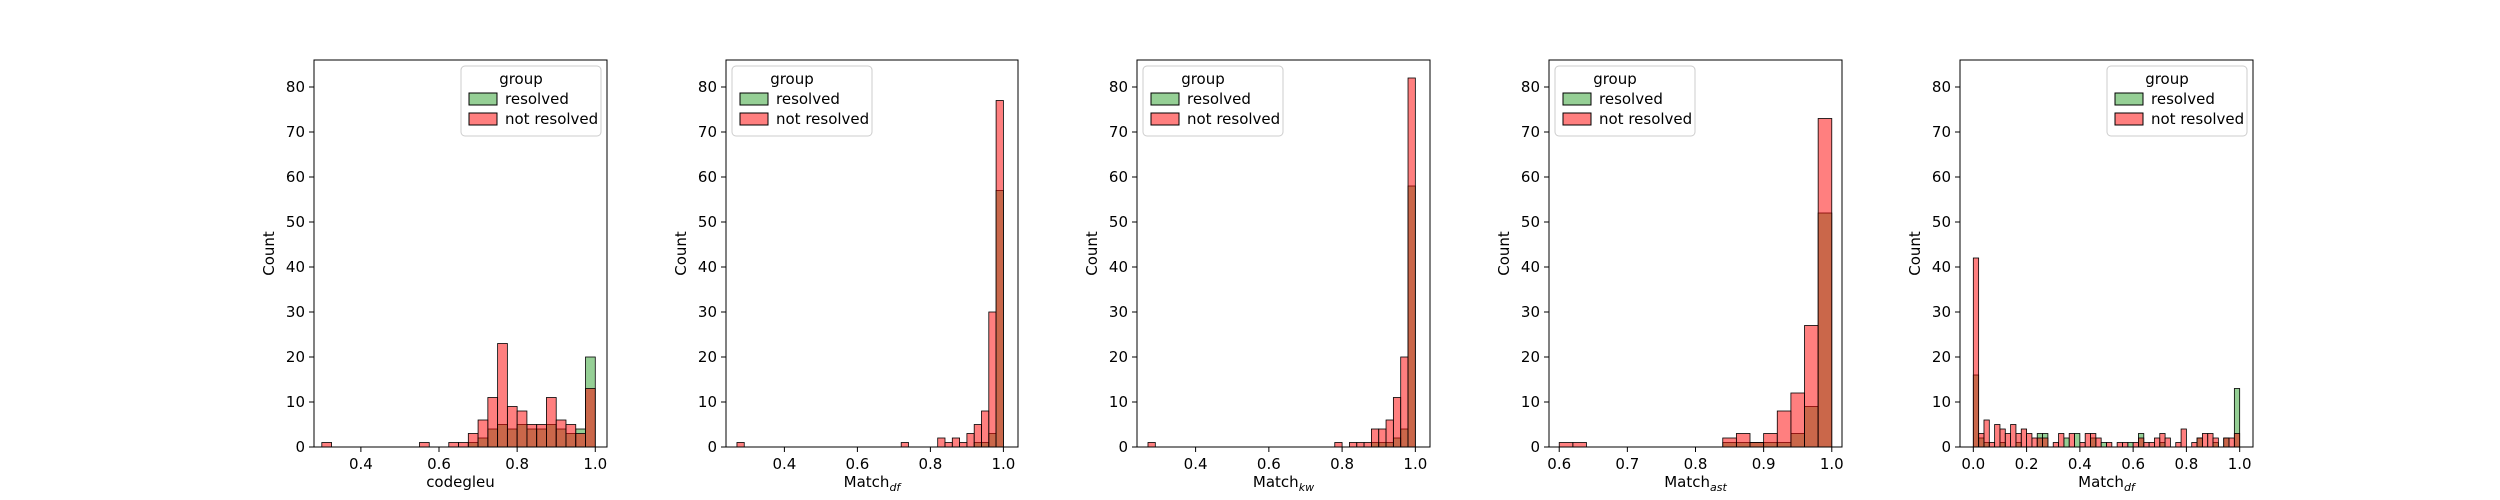  Describe the element at coordinates (707, 267) in the screenshot. I see `y-tick-label: 40` at that location.